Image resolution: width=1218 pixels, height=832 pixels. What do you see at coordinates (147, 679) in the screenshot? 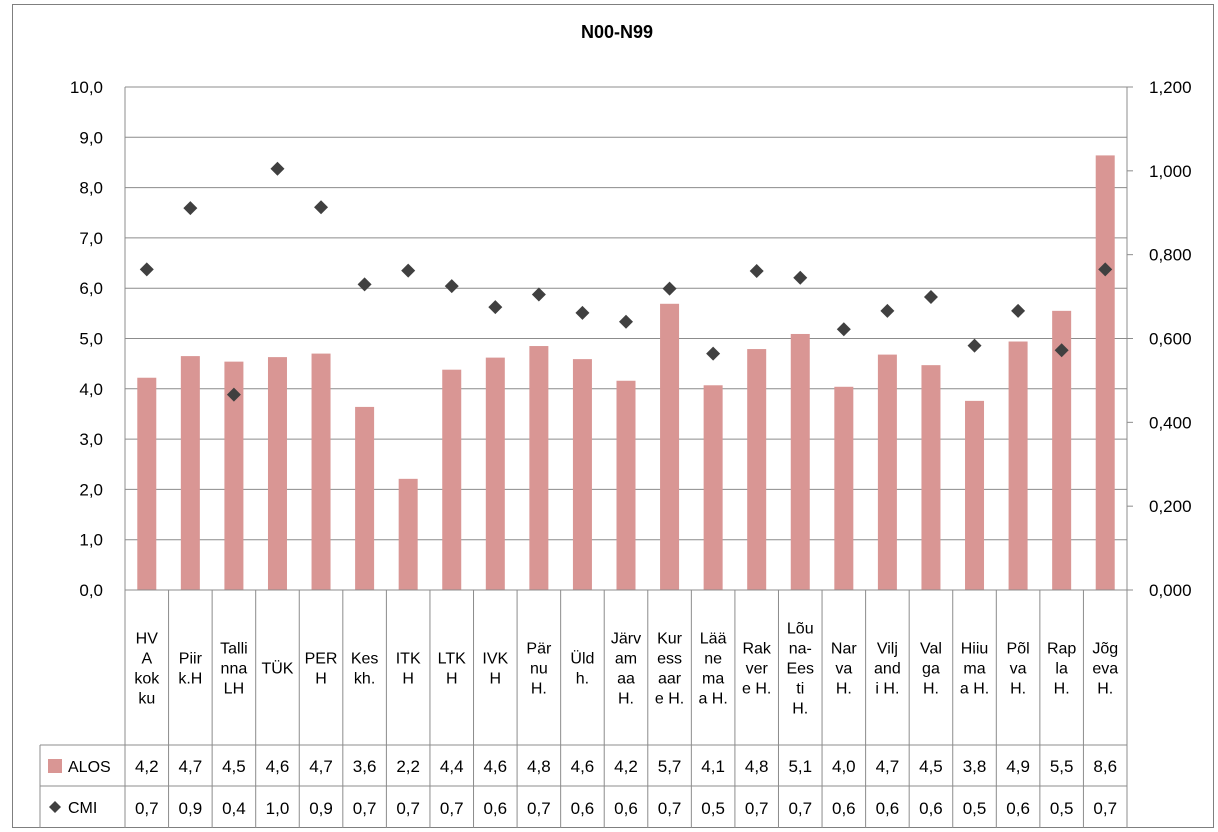
I see `category-label: kok` at bounding box center [147, 679].